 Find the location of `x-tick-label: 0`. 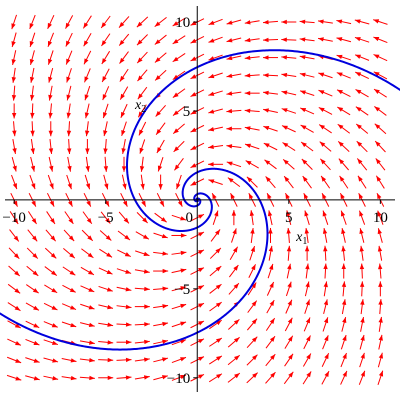

x-tick-label: 0 is located at coordinates (190, 218).